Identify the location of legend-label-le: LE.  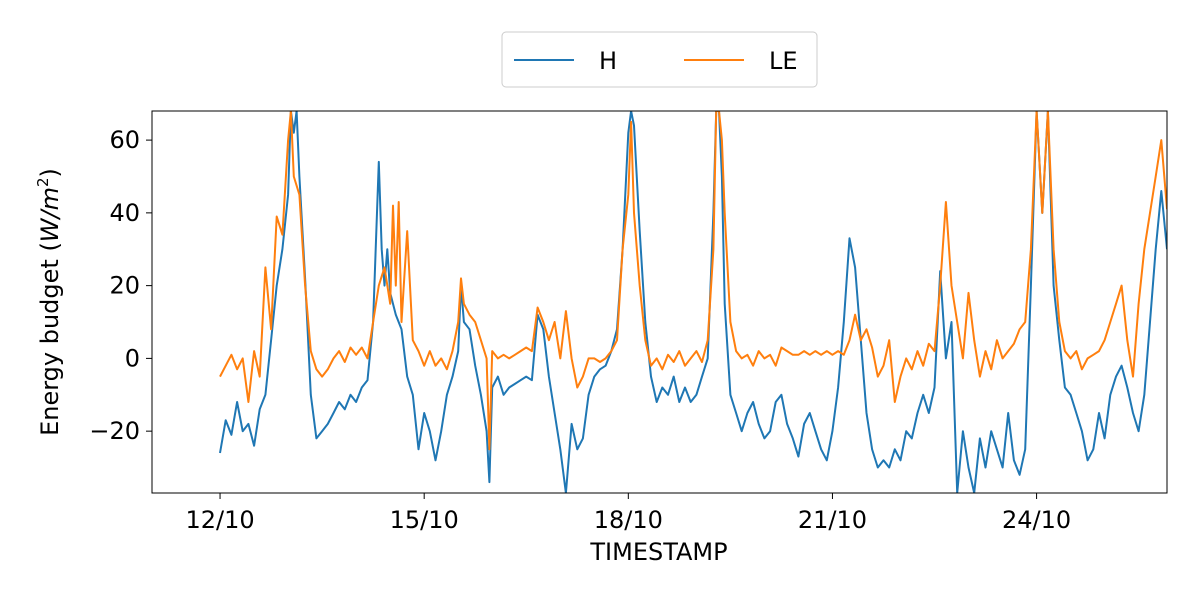
(783, 61).